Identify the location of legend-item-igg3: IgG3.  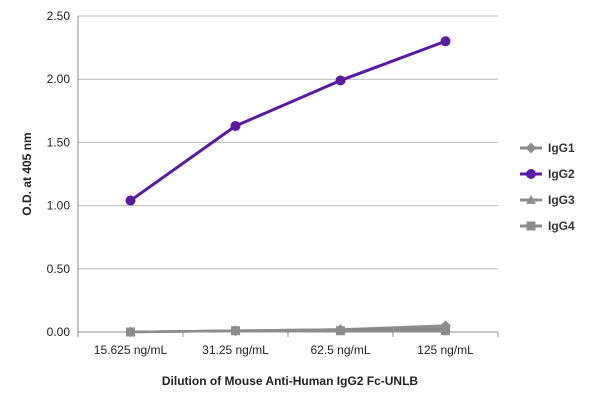
(547, 200).